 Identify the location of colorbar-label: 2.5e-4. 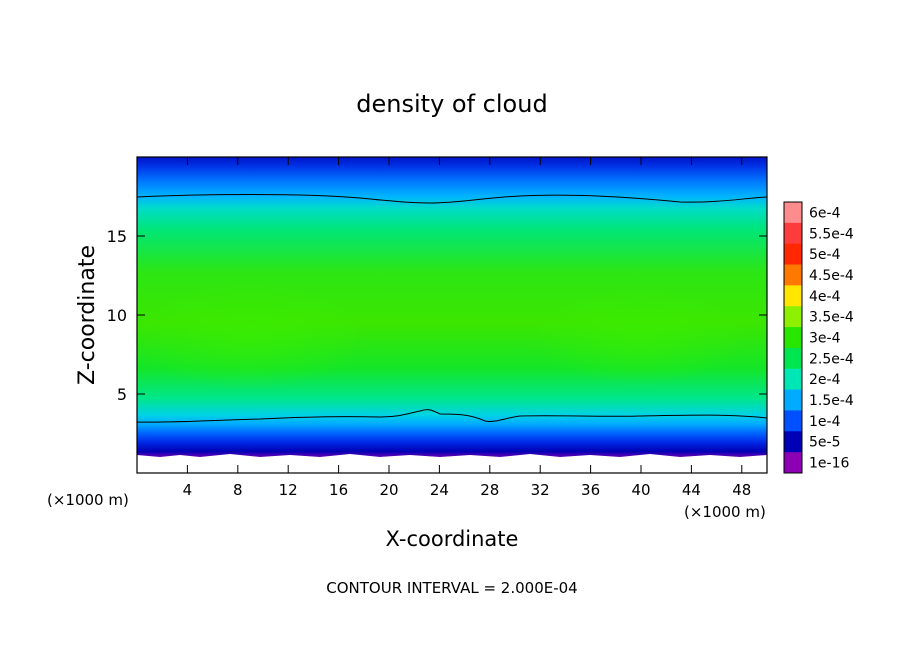
(831, 359).